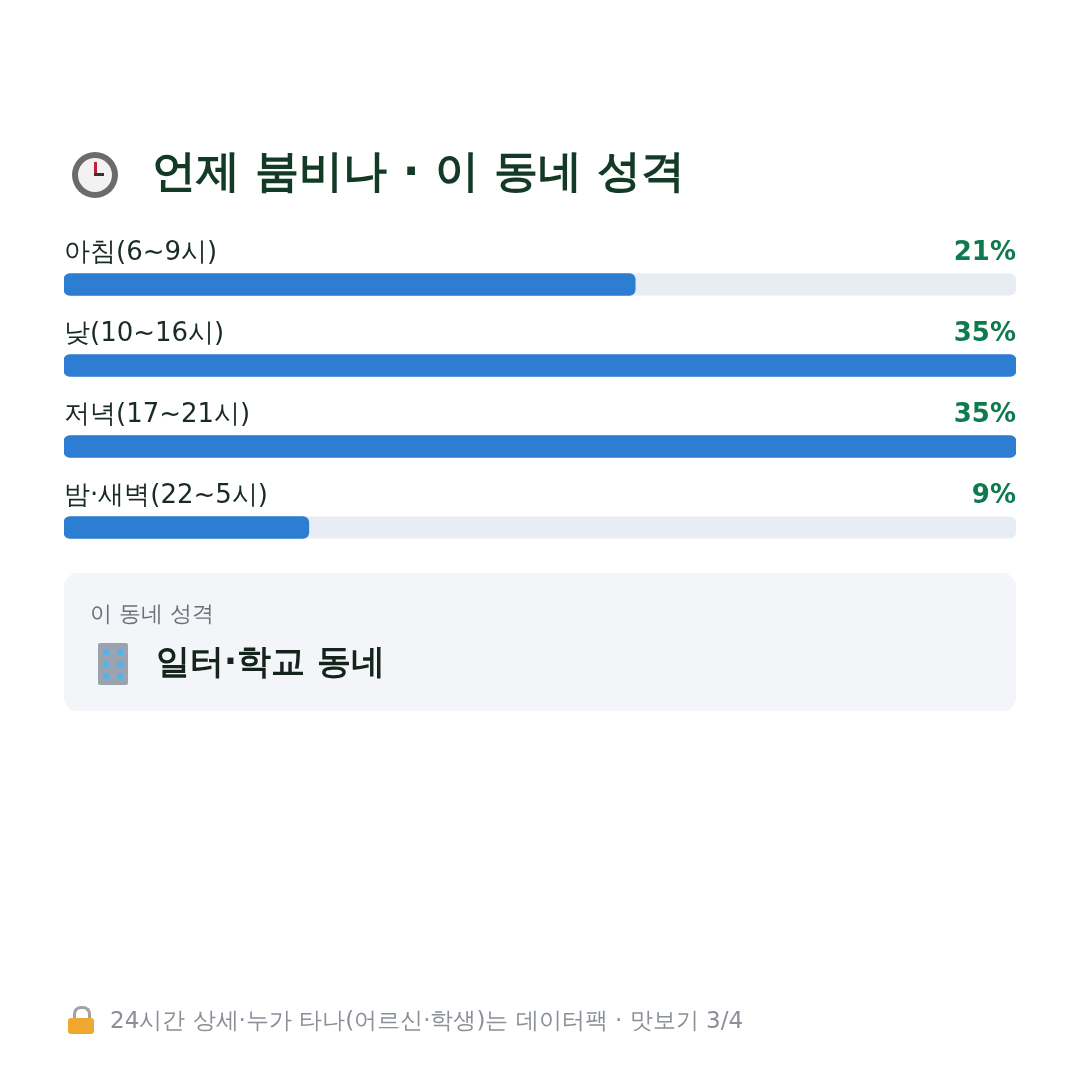 This screenshot has width=1080, height=1080. Describe the element at coordinates (141, 251) in the screenshot. I see `y-tick-label: 아침(6~9시)` at that location.